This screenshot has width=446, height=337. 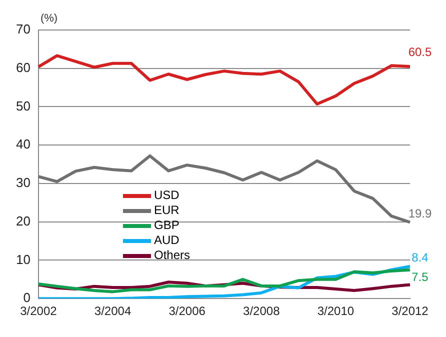 What do you see at coordinates (113, 311) in the screenshot?
I see `x-tick-label: 3/2004` at bounding box center [113, 311].